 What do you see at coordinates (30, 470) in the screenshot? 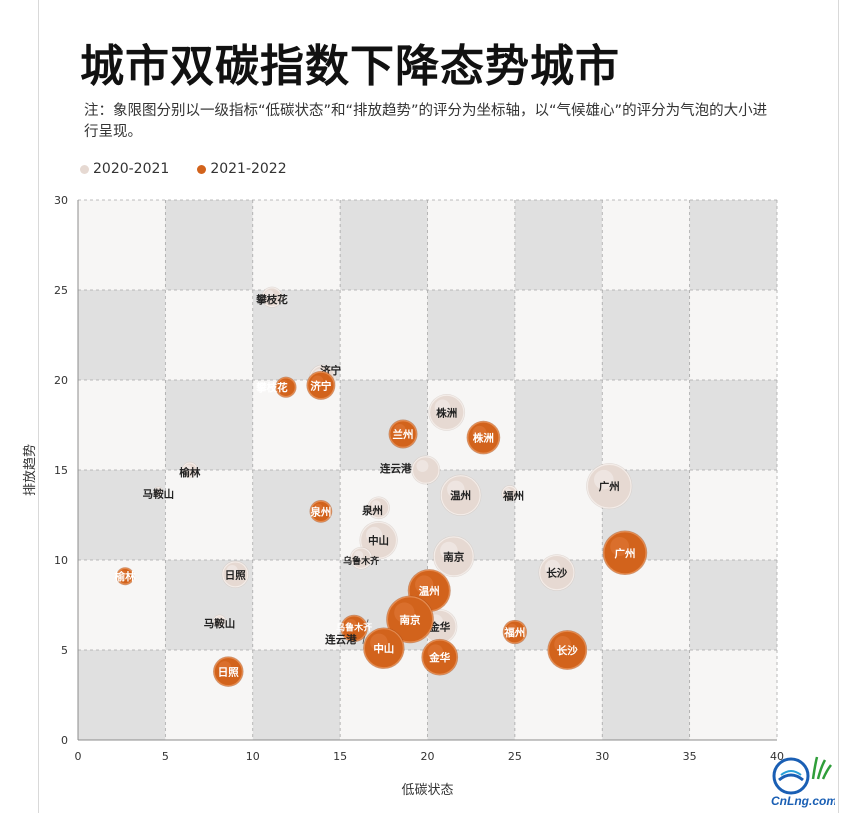
I see `y-axis-title: 排放趋势` at bounding box center [30, 470].